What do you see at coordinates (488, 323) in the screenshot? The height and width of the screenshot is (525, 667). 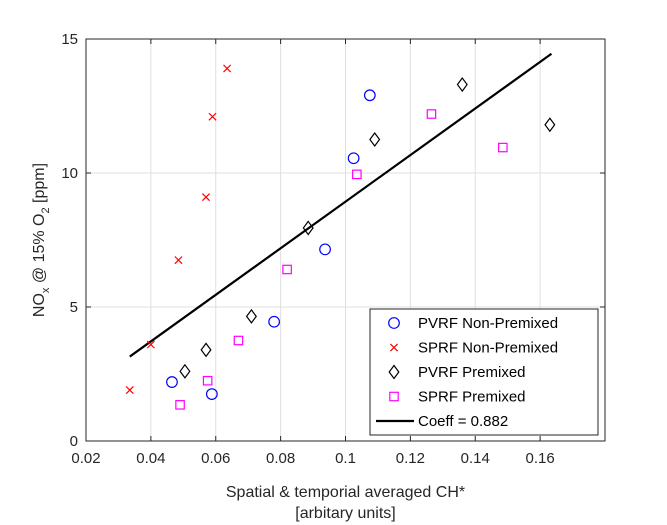 I see `legend-entry-label: PVRF Non-Premixed` at bounding box center [488, 323].